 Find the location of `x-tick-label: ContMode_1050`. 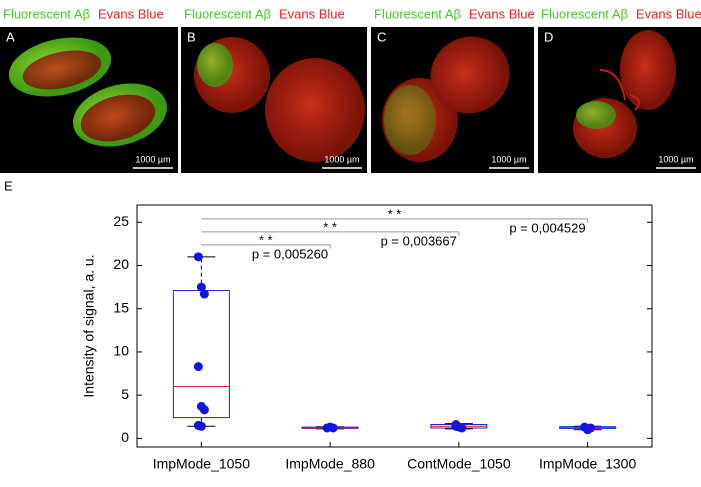

x-tick-label: ContMode_1050 is located at coordinates (459, 464).